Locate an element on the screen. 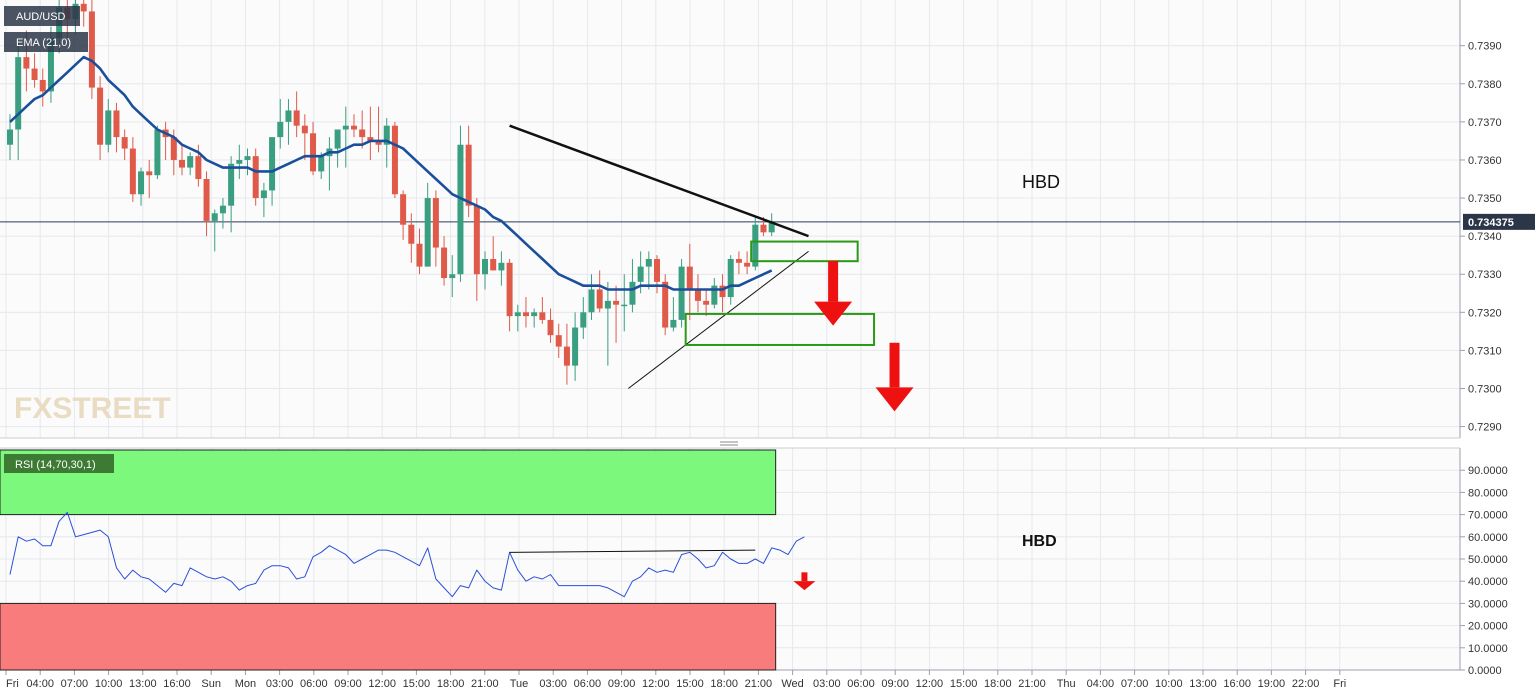 This screenshot has width=1536, height=696. rsi-tick-label: 30.0000 is located at coordinates (1488, 604).